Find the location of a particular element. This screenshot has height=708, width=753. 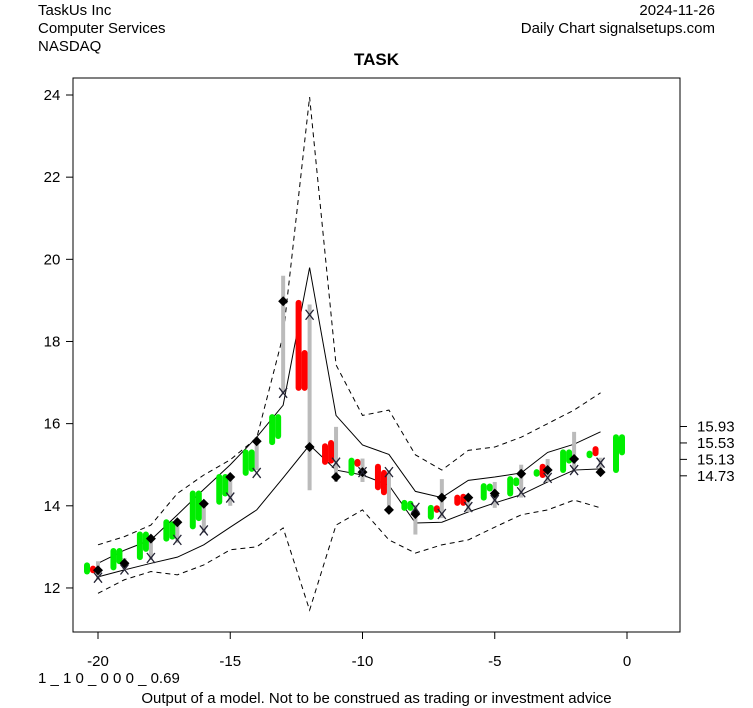

x-tick-label: -20 is located at coordinates (98, 661).